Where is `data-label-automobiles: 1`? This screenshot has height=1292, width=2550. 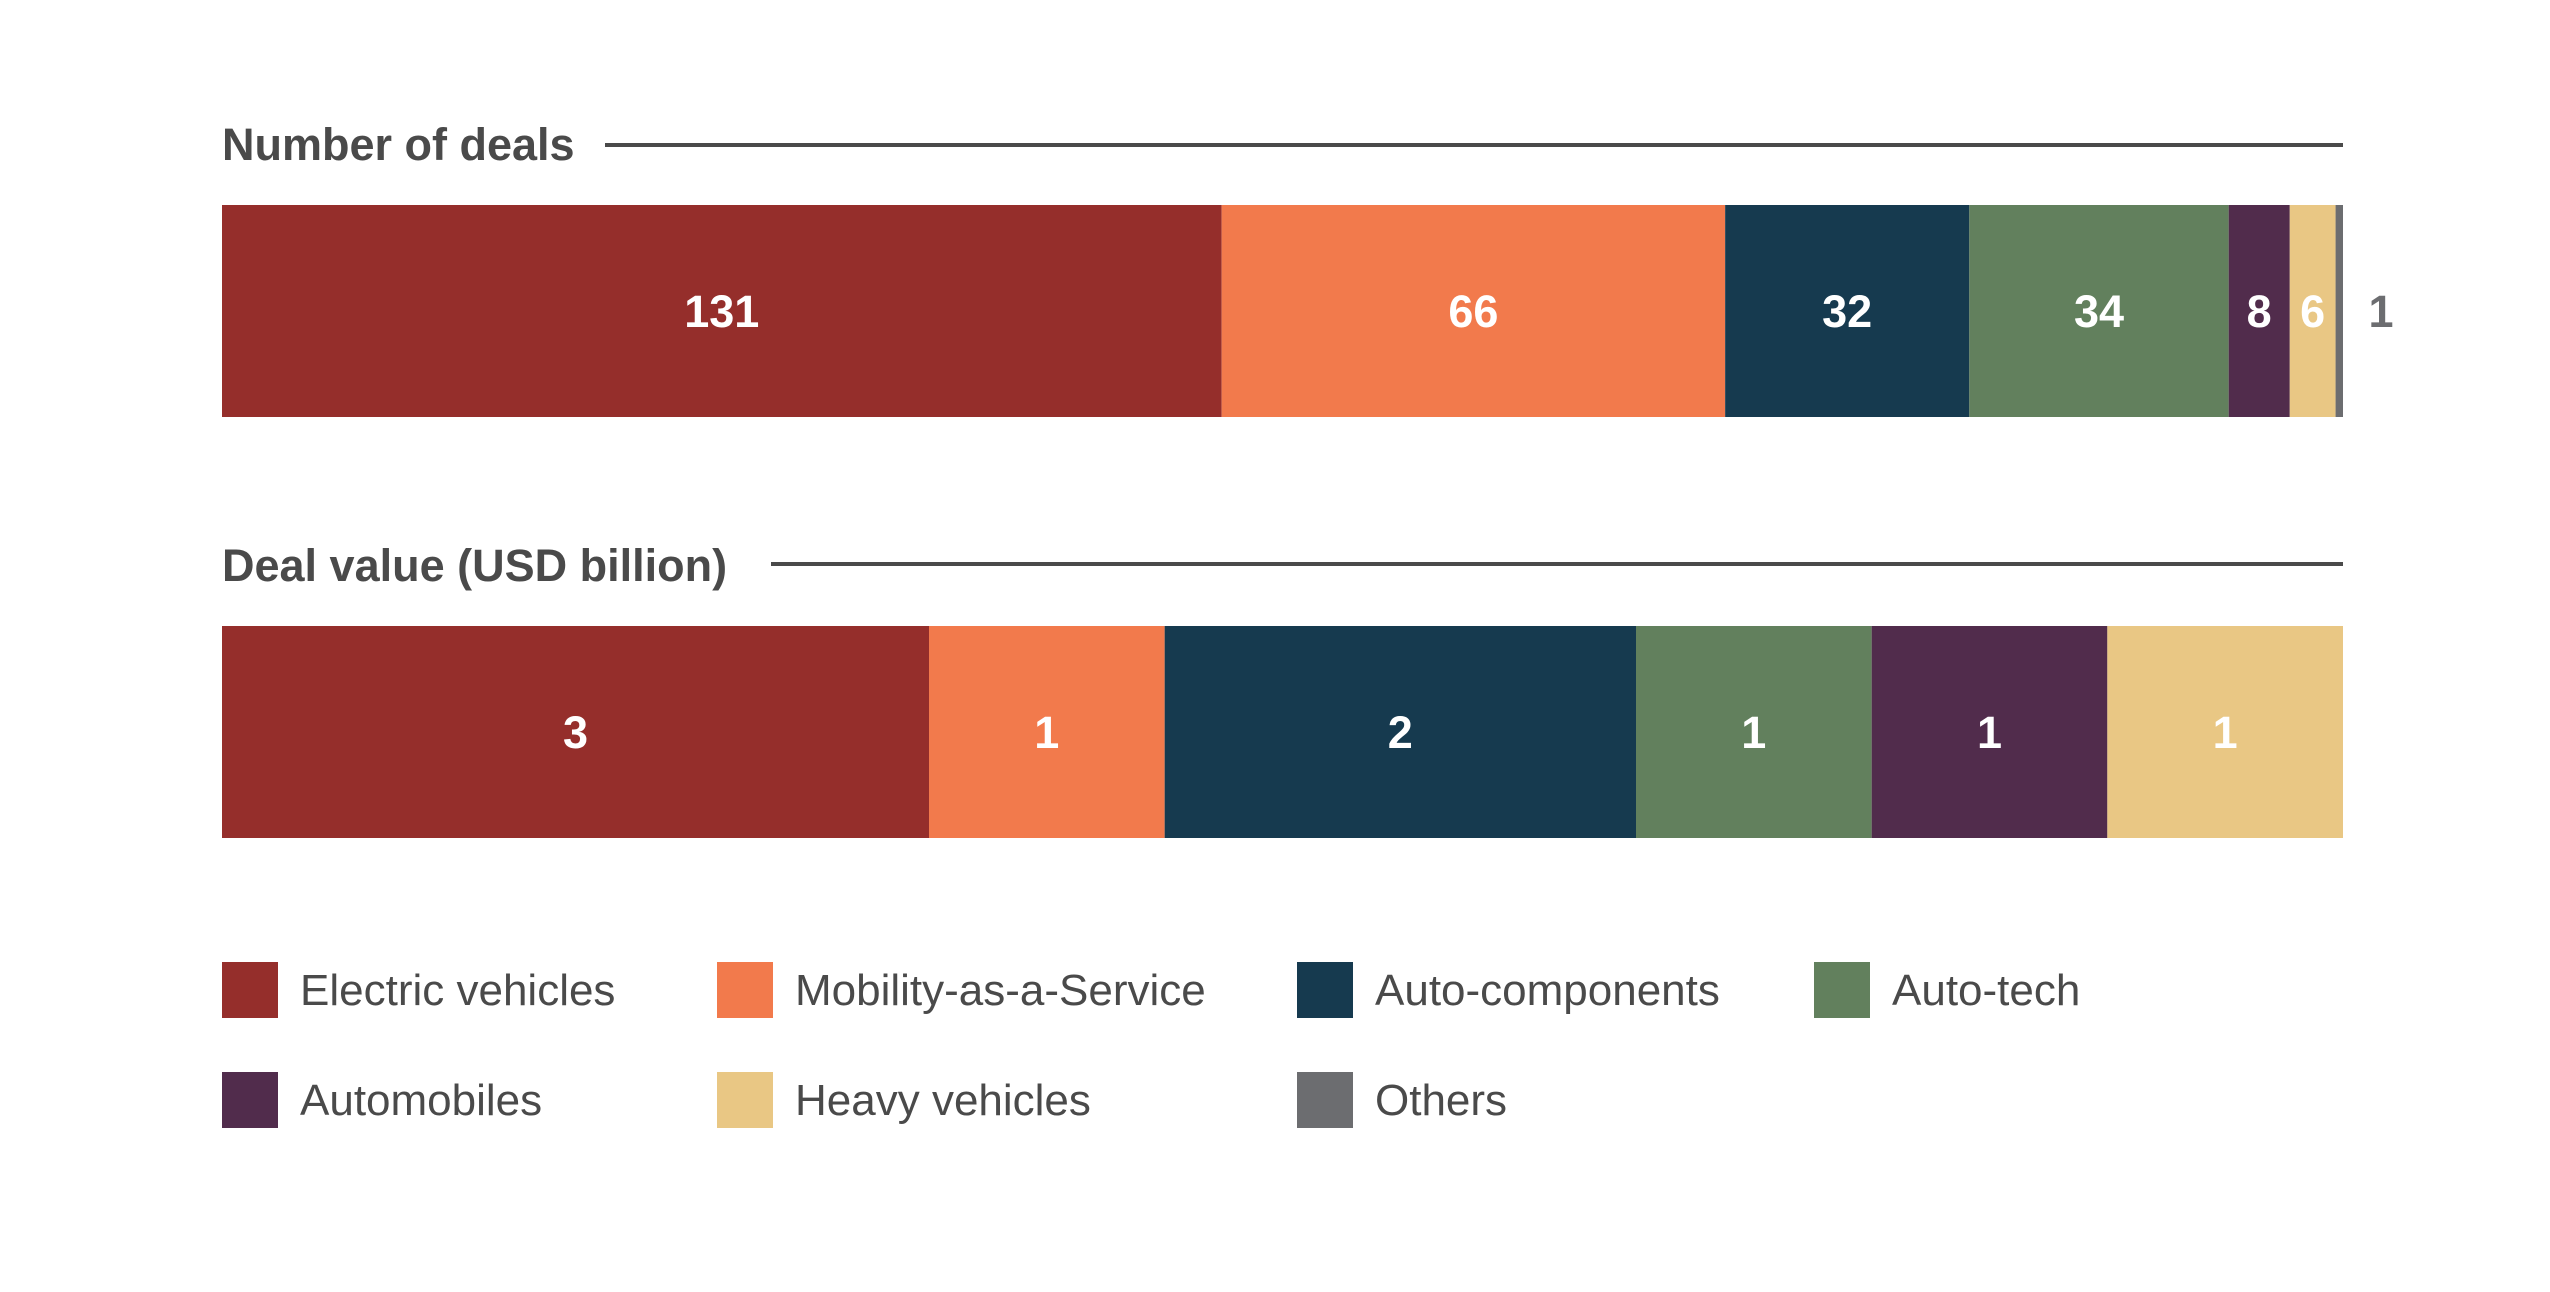 data-label-automobiles: 1 is located at coordinates (1989, 732).